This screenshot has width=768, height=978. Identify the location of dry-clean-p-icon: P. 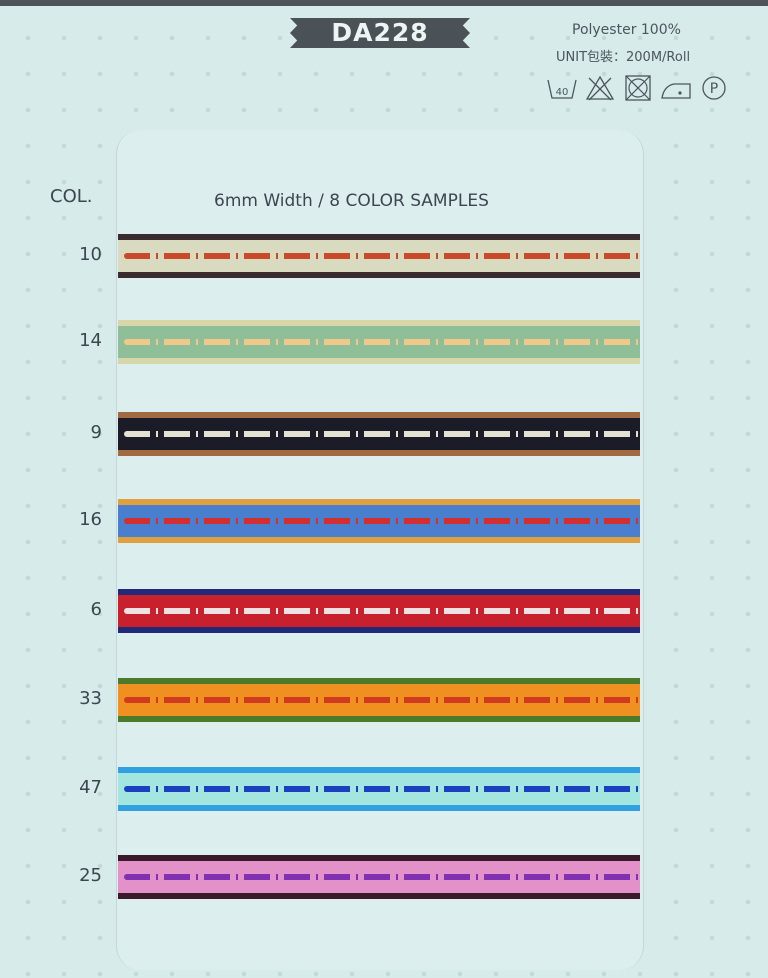
(714, 88).